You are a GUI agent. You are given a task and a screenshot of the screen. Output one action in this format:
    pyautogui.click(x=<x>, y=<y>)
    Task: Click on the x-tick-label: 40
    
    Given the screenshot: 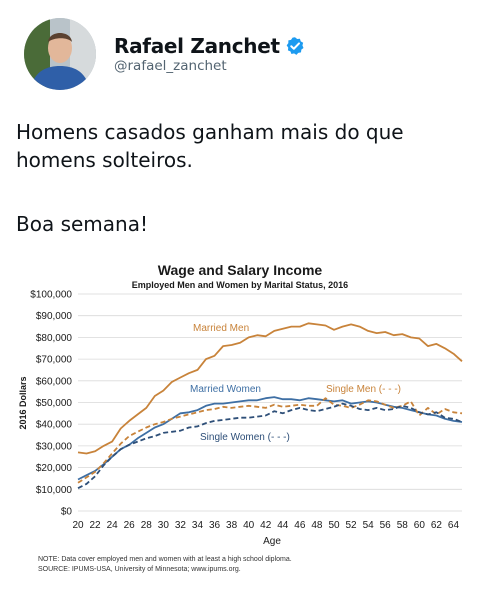 What is the action you would take?
    pyautogui.click(x=249, y=525)
    